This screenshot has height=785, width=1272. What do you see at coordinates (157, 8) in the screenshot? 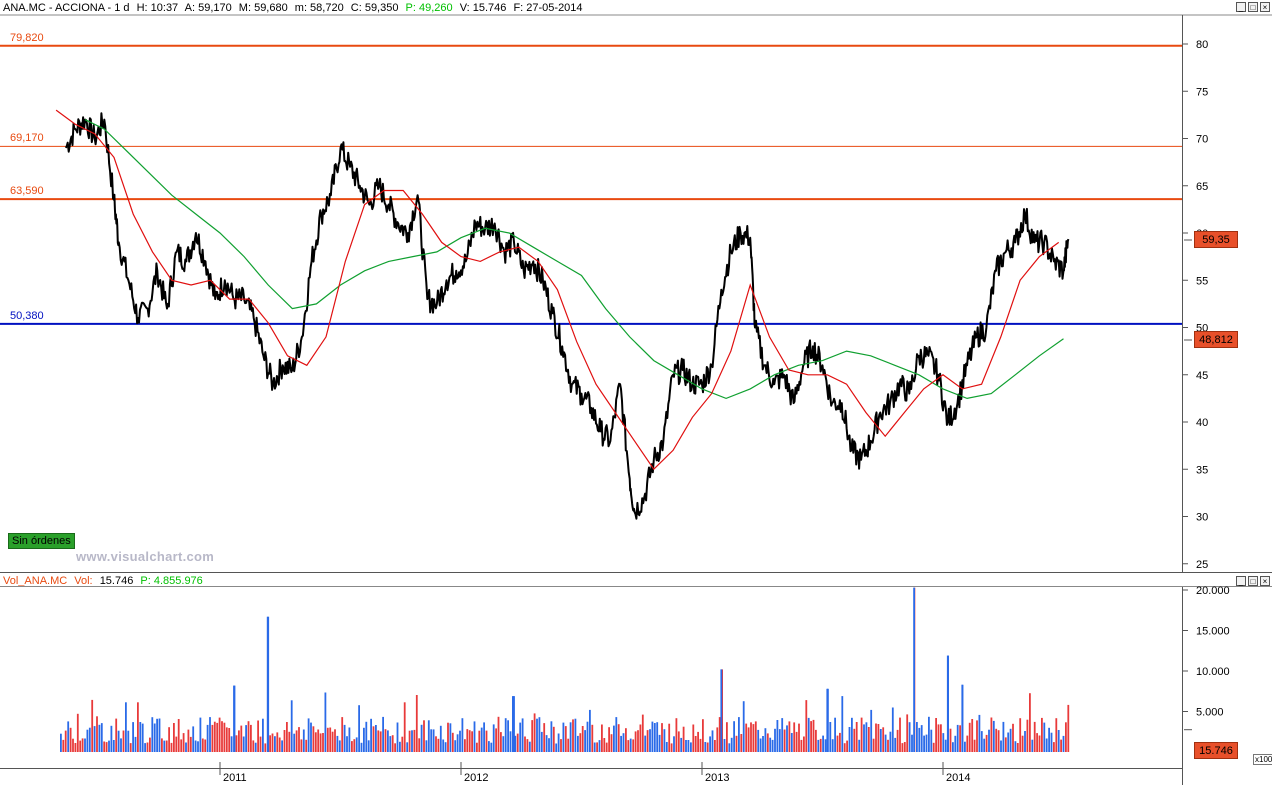
I see `time-label: H: 10:37` at bounding box center [157, 8].